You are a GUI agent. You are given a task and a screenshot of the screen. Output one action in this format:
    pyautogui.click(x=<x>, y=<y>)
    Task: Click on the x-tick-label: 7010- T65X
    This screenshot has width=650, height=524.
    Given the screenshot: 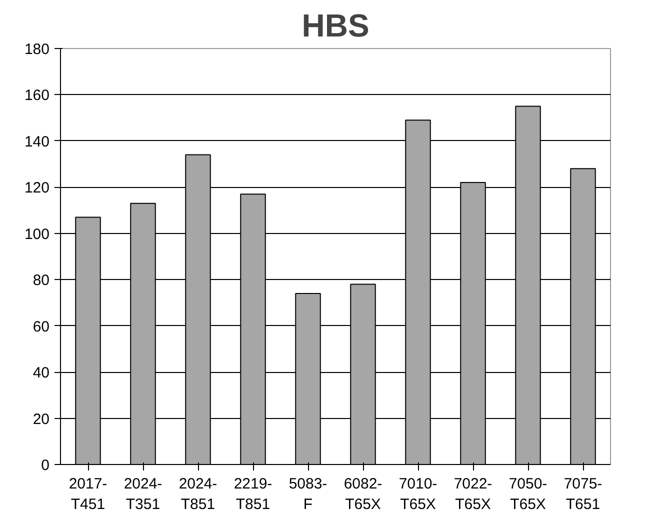 What is the action you would take?
    pyautogui.click(x=418, y=494)
    